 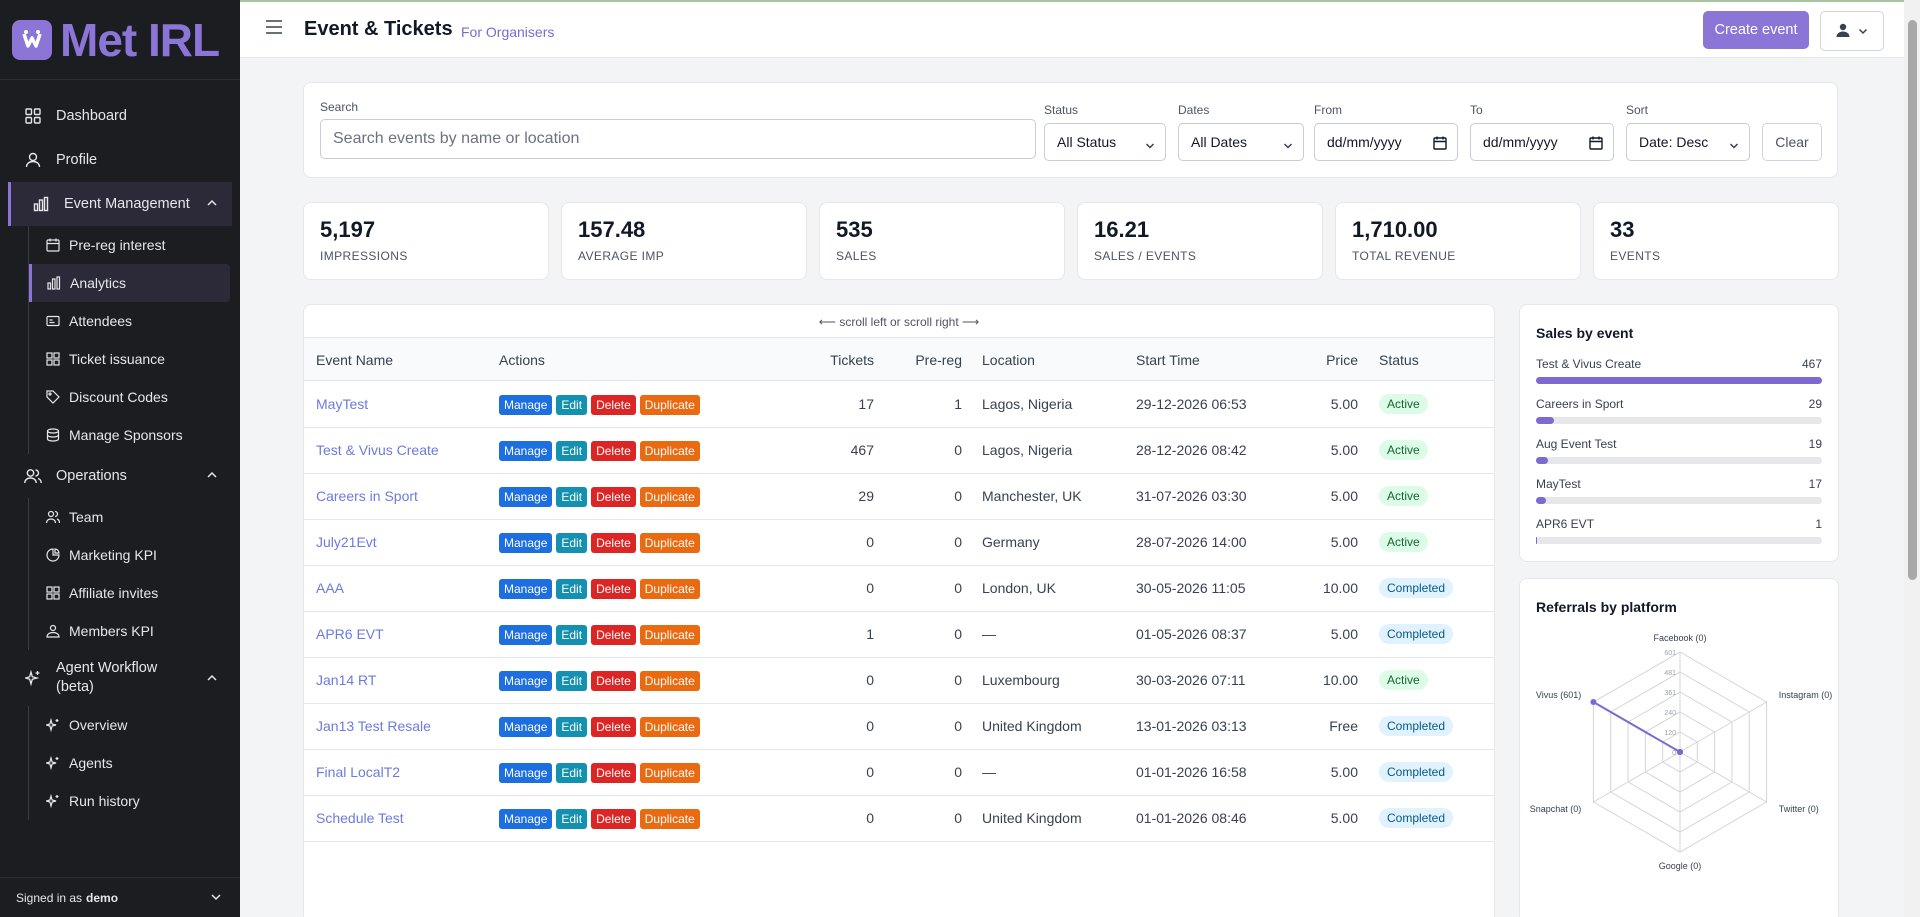 I want to click on event-name-link: AAA, so click(x=330, y=588).